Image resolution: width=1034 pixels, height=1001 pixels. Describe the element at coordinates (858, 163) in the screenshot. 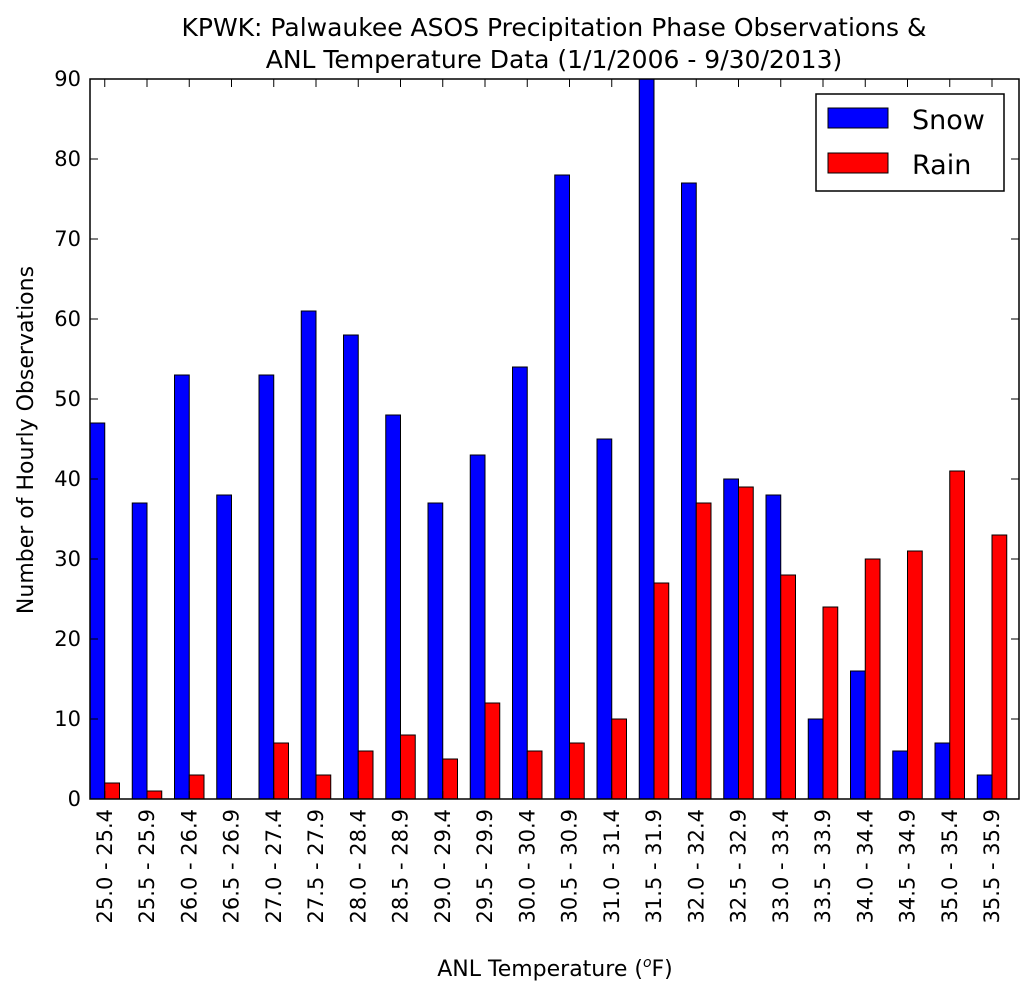

I see `legend-swatch-rain` at that location.